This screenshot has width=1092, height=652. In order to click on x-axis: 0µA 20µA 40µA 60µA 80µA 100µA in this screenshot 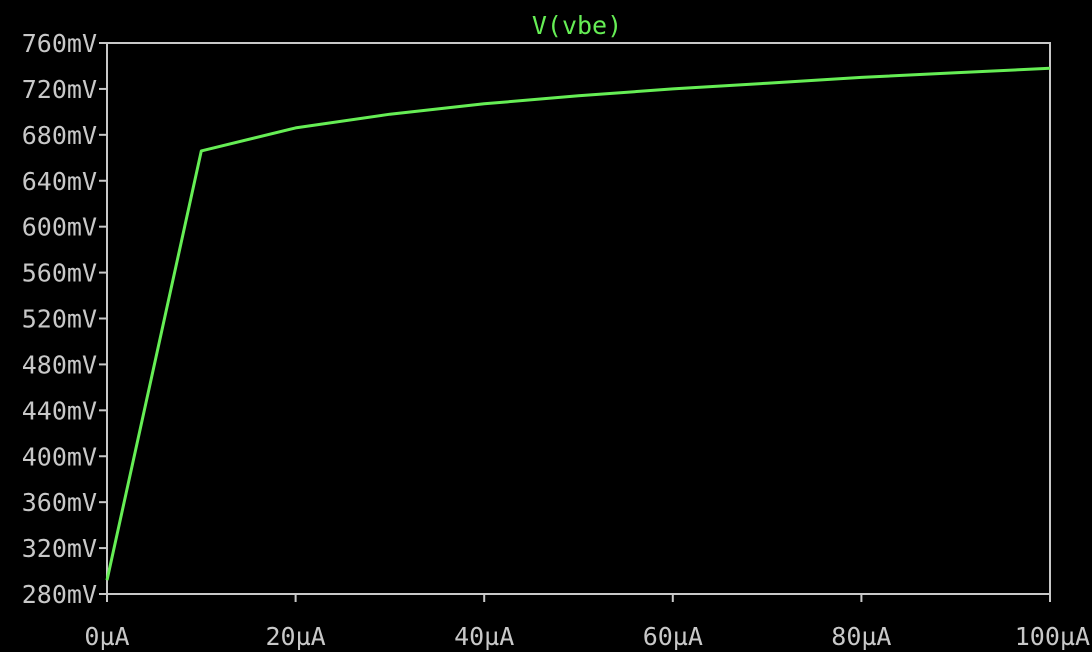, I will do `click(587, 622)`.